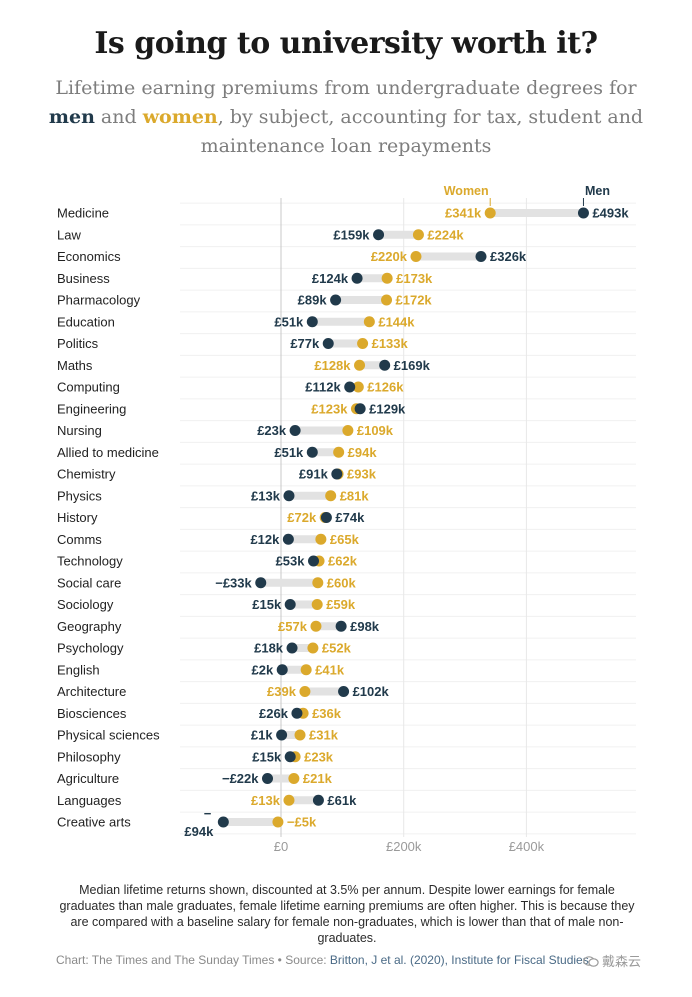 This screenshot has height=997, width=692. What do you see at coordinates (78, 343) in the screenshot?
I see `subject-label: Politics` at bounding box center [78, 343].